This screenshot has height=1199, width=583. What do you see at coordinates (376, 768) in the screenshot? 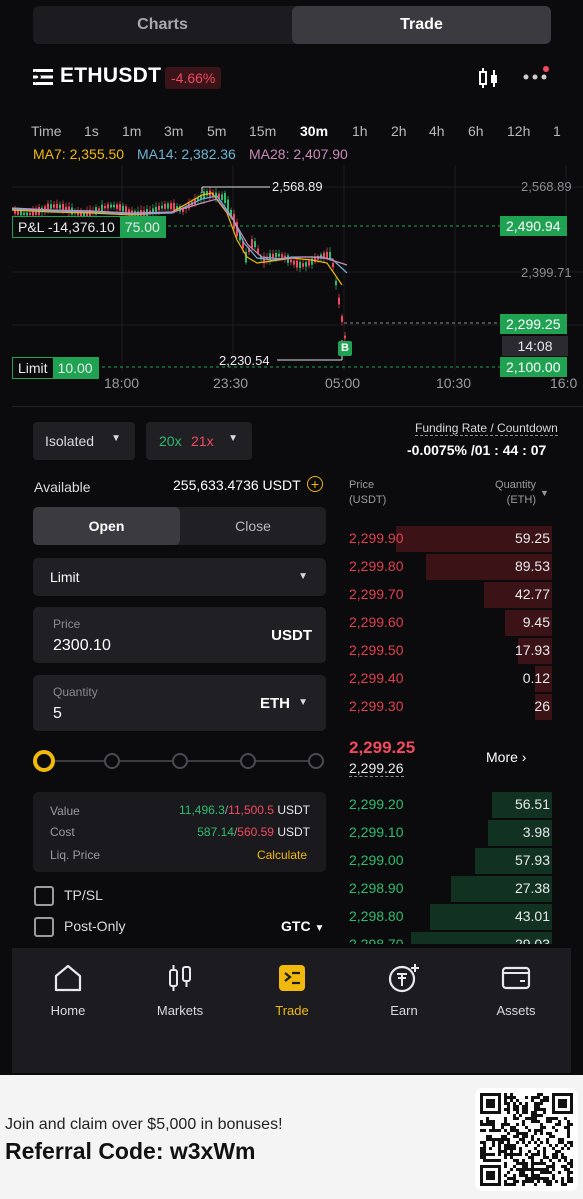
I see `mark-price: 2,299.26` at bounding box center [376, 768].